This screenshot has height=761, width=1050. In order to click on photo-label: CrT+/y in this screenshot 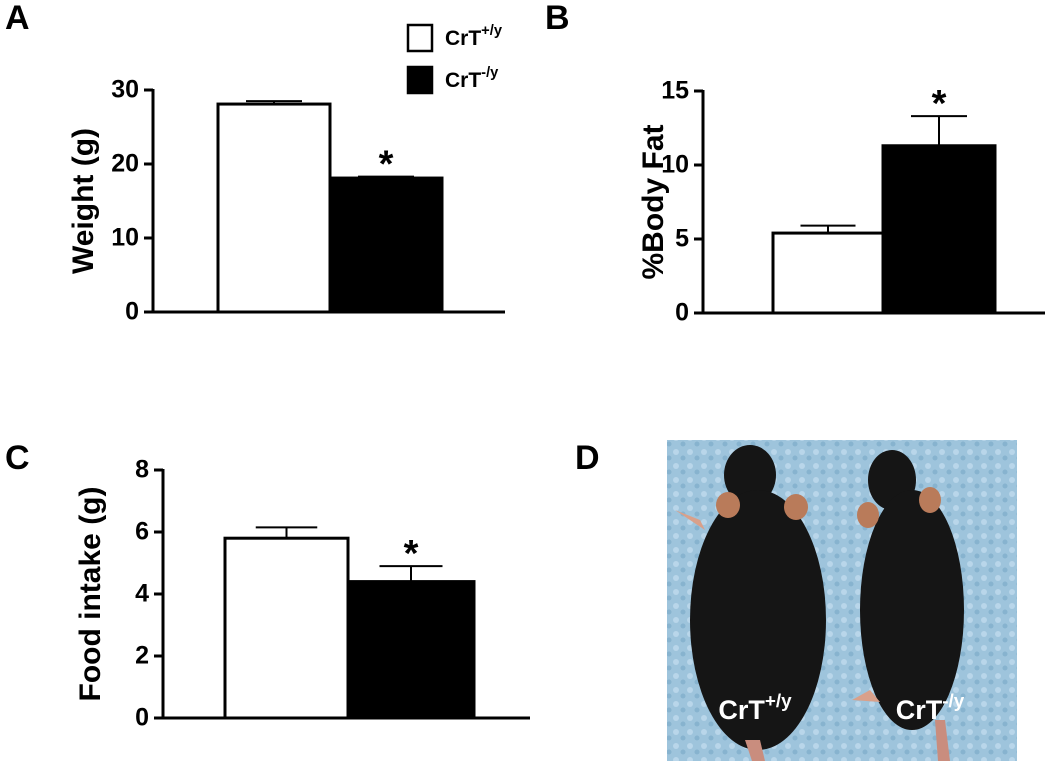, I will do `click(755, 708)`.